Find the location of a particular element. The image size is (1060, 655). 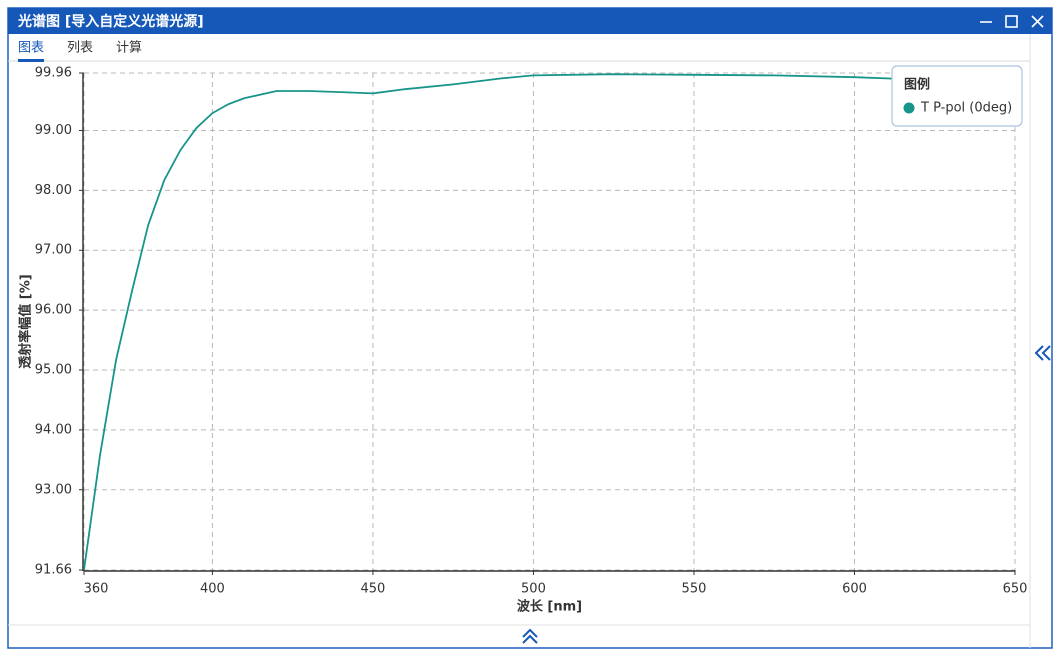

x-tick-label: 500 is located at coordinates (533, 589).